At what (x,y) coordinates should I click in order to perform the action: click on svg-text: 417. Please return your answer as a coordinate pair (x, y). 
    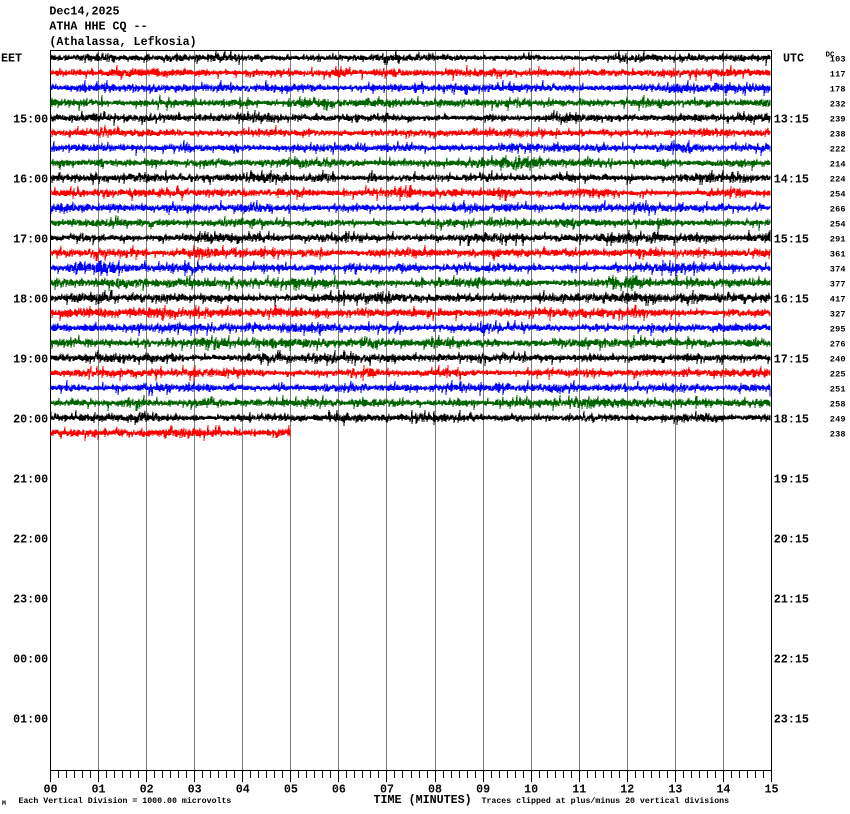
    Looking at the image, I should click on (838, 299).